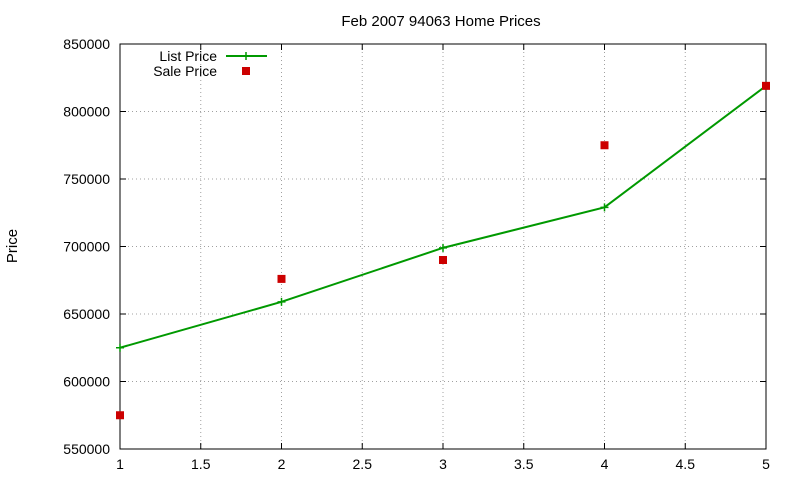 The image size is (800, 485). I want to click on legend-label: Sale Price, so click(185, 71).